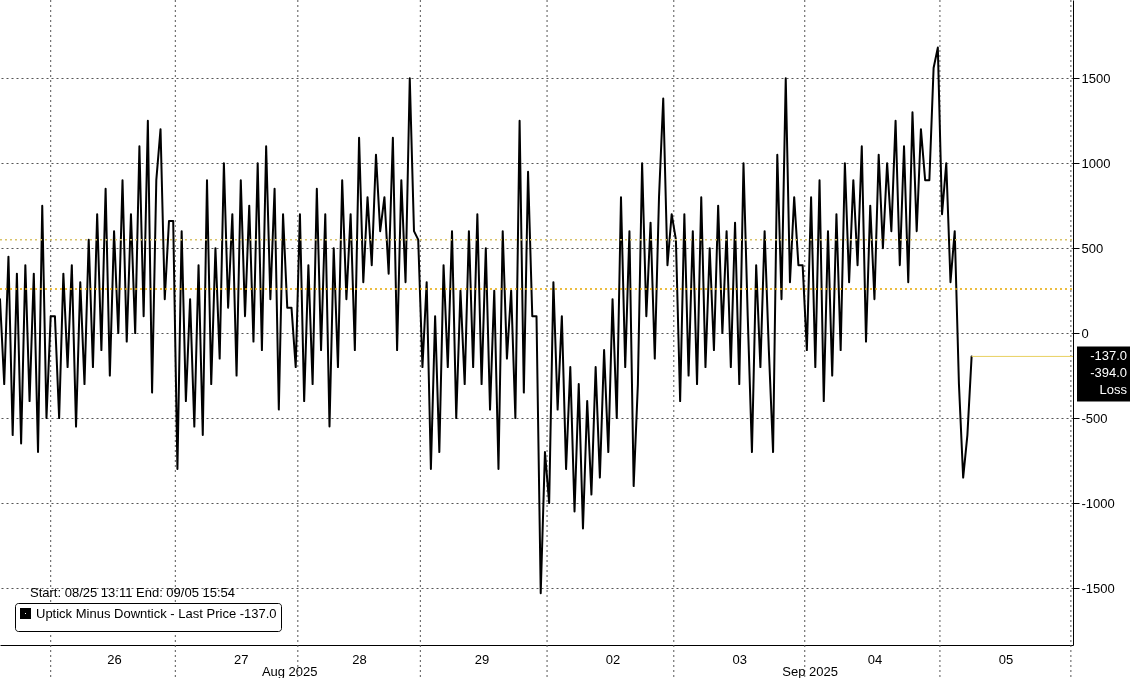 The image size is (1130, 678). I want to click on x-tick-label: 04, so click(875, 659).